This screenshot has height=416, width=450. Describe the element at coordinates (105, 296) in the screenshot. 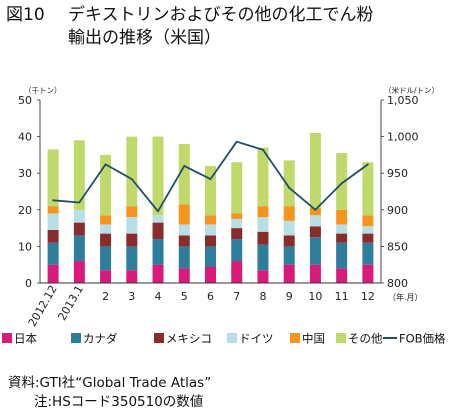

I see `x-tick-label: 2` at that location.